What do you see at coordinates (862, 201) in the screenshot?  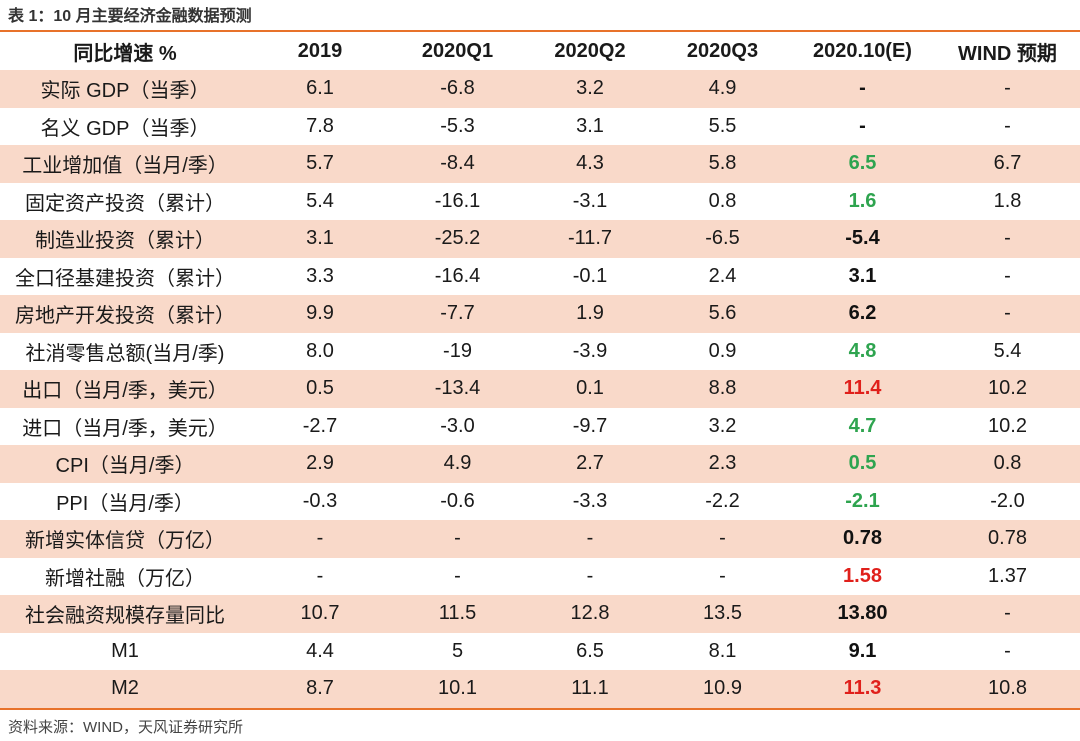 I see `value-2020-10-estimate: 1.6` at bounding box center [862, 201].